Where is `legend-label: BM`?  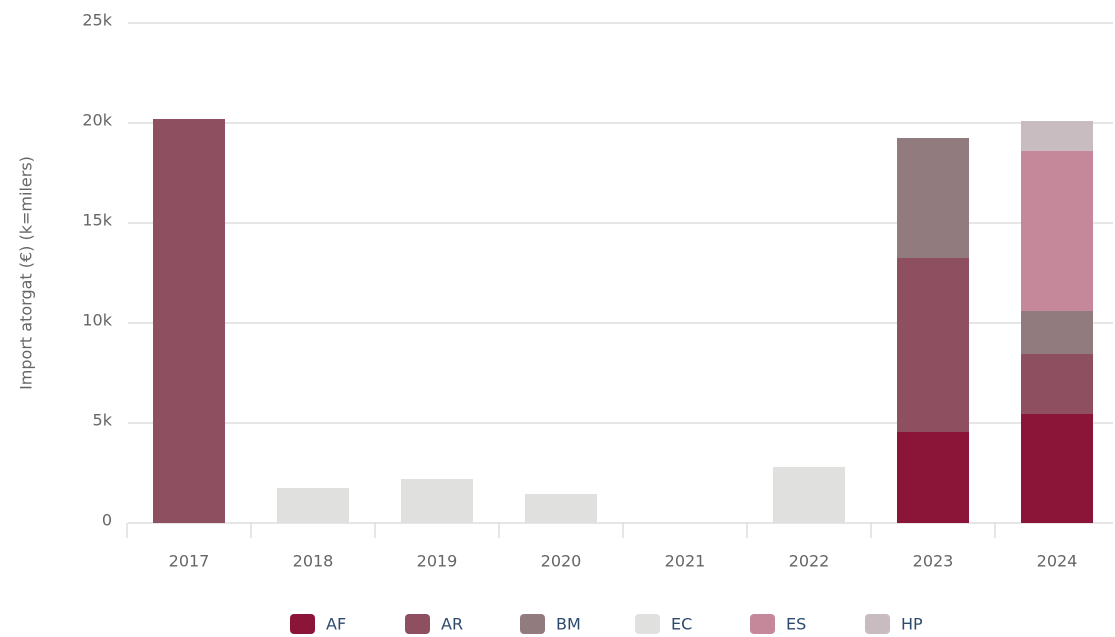
legend-label: BM is located at coordinates (568, 624).